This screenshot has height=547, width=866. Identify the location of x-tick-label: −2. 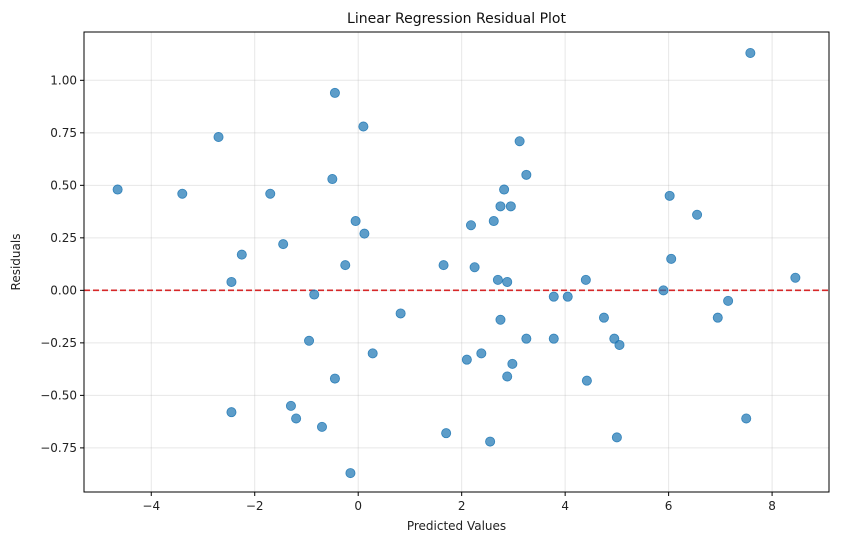
(255, 506).